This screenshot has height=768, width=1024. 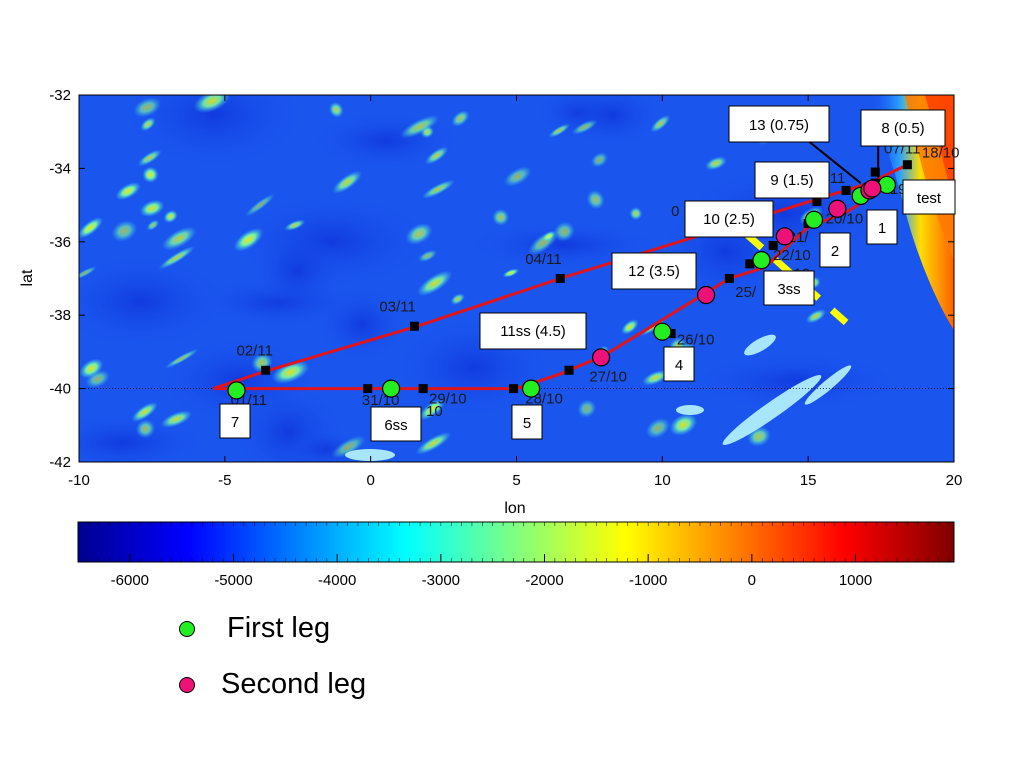 I want to click on legend-second-leg: Second leg, so click(x=272, y=684).